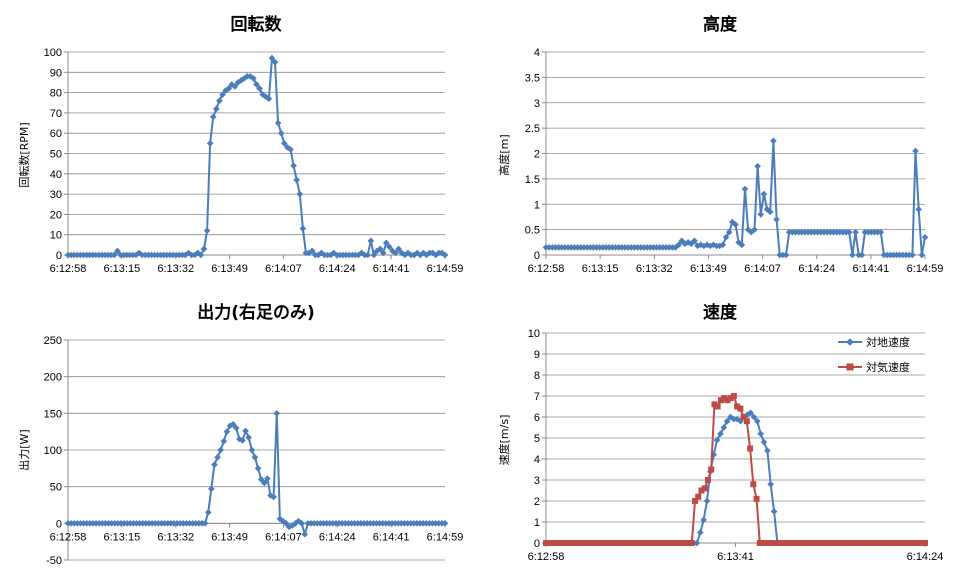 The width and height of the screenshot is (960, 576). I want to click on chart-title: 回転数, so click(257, 24).